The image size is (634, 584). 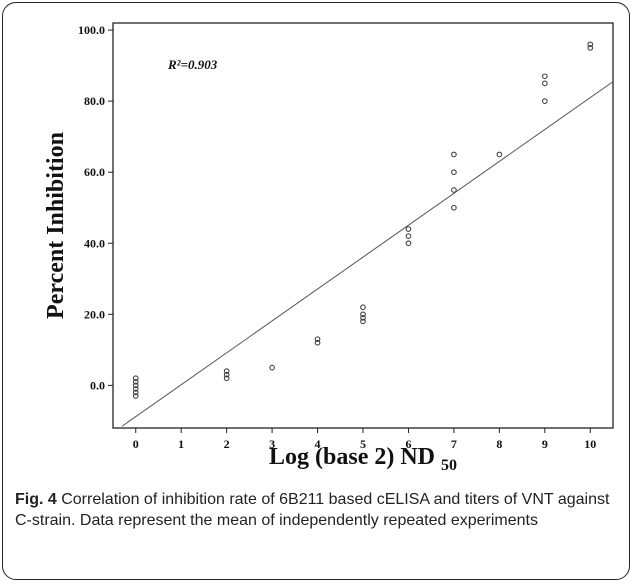 What do you see at coordinates (91, 30) in the screenshot?
I see `y-tick-label: 100.0` at bounding box center [91, 30].